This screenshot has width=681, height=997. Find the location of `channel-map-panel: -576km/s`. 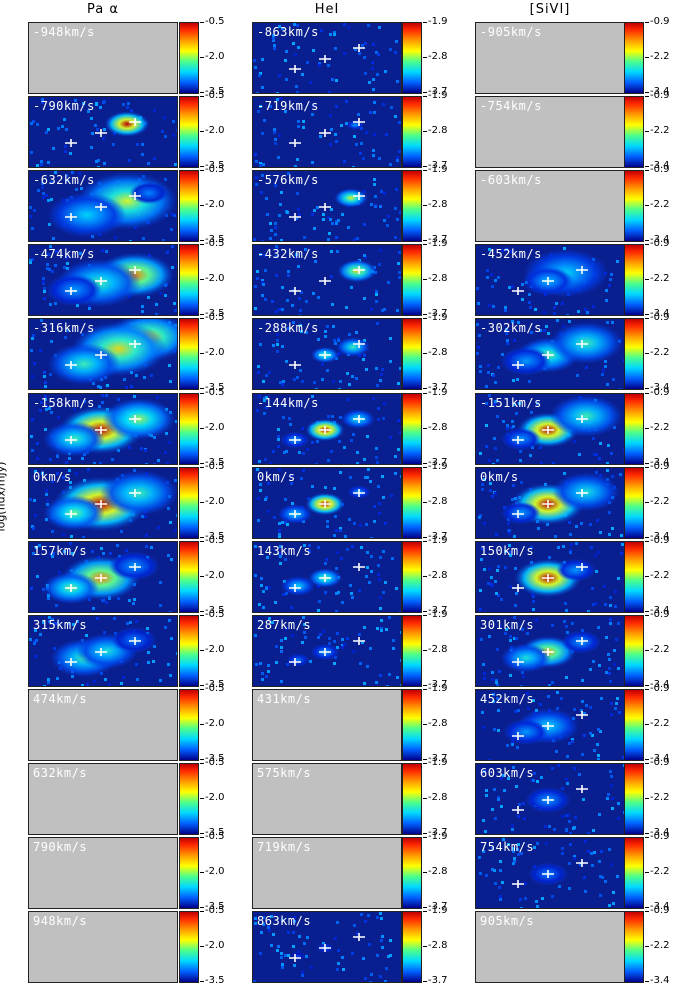

channel-map-panel: -576km/s is located at coordinates (327, 206).